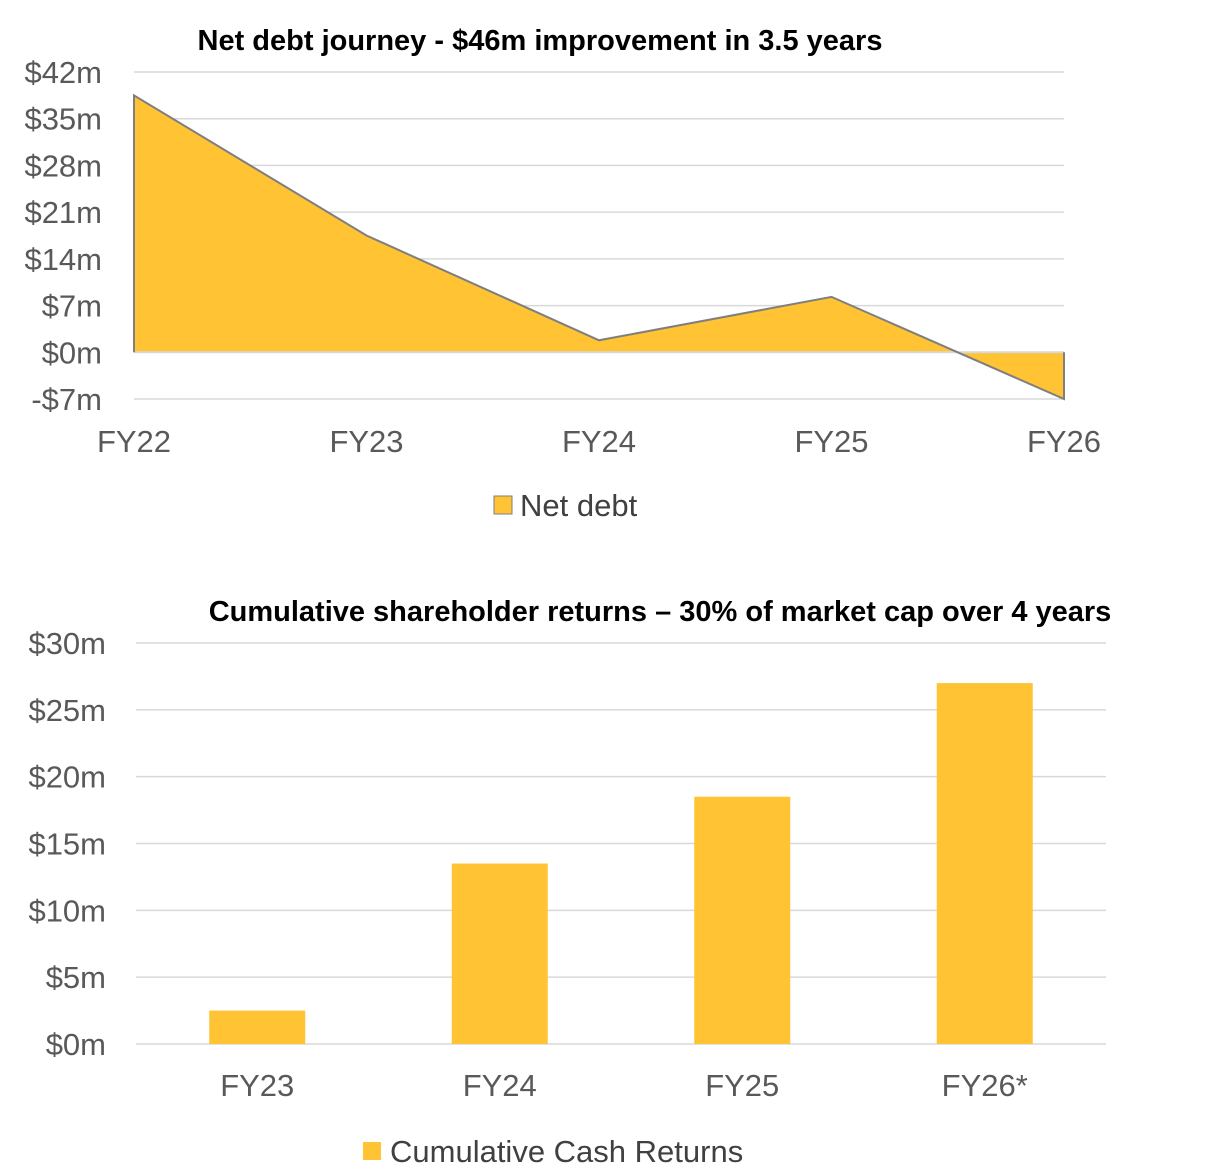 This screenshot has width=1208, height=1173. What do you see at coordinates (66, 399) in the screenshot?
I see `net-debt-y-tick-label: -$7m` at bounding box center [66, 399].